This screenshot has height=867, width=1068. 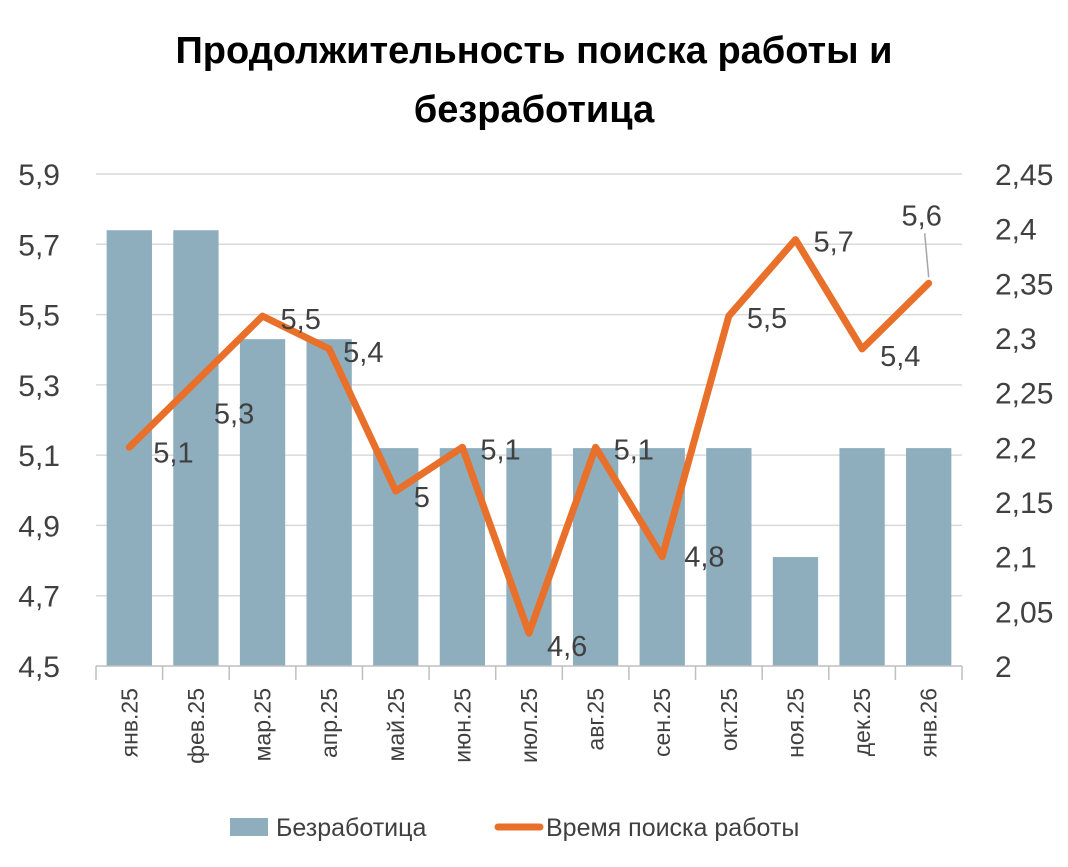 I want to click on chart-title-line-1: Продолжительность поиска работы и, so click(x=533, y=51).